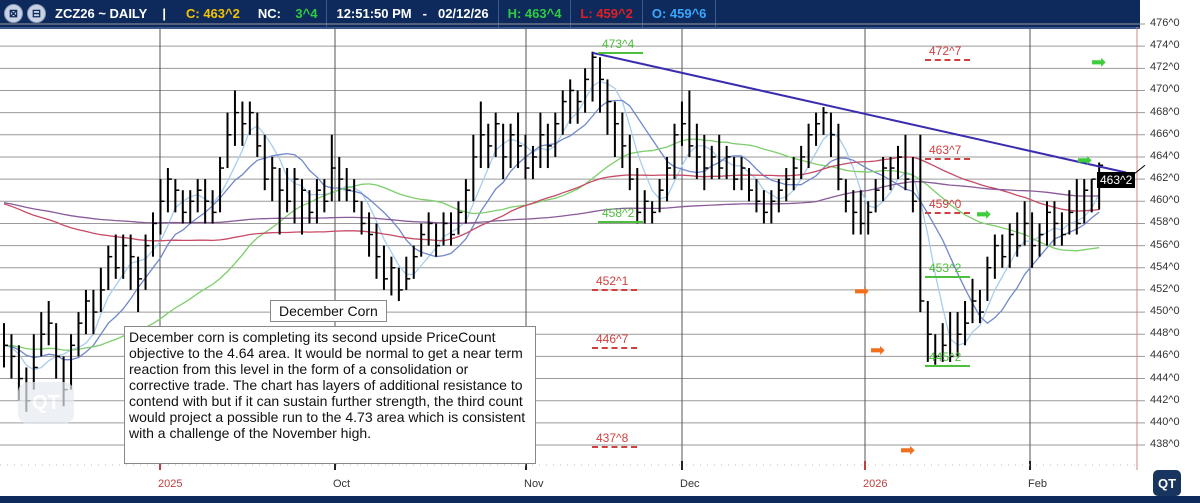 Image resolution: width=1200 pixels, height=503 pixels. What do you see at coordinates (1165, 288) in the screenshot?
I see `y-tick-label: 452^0` at bounding box center [1165, 288].